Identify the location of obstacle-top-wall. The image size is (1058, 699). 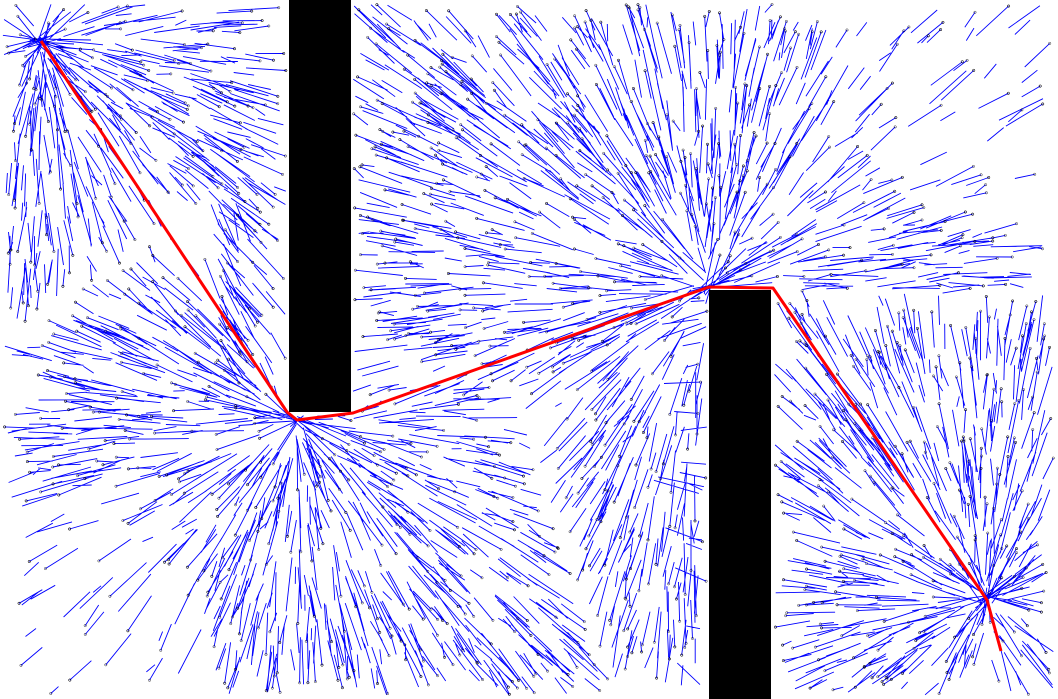
(320, 206).